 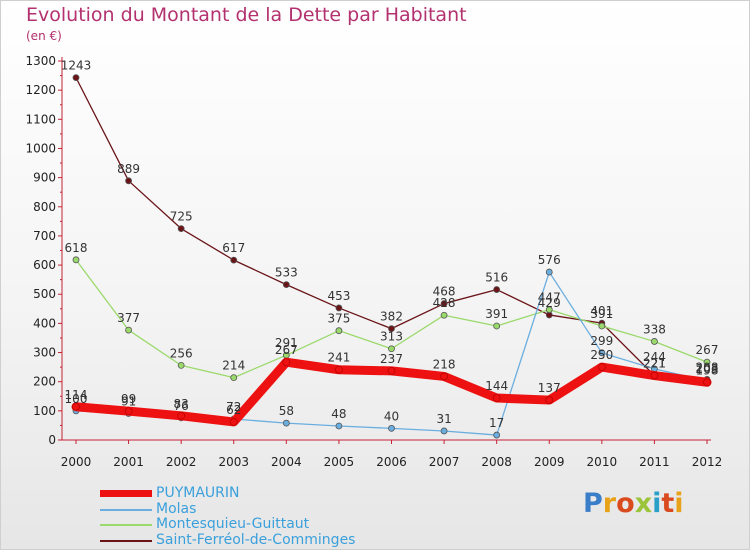 What do you see at coordinates (707, 462) in the screenshot?
I see `x-tick-label: 2012` at bounding box center [707, 462].